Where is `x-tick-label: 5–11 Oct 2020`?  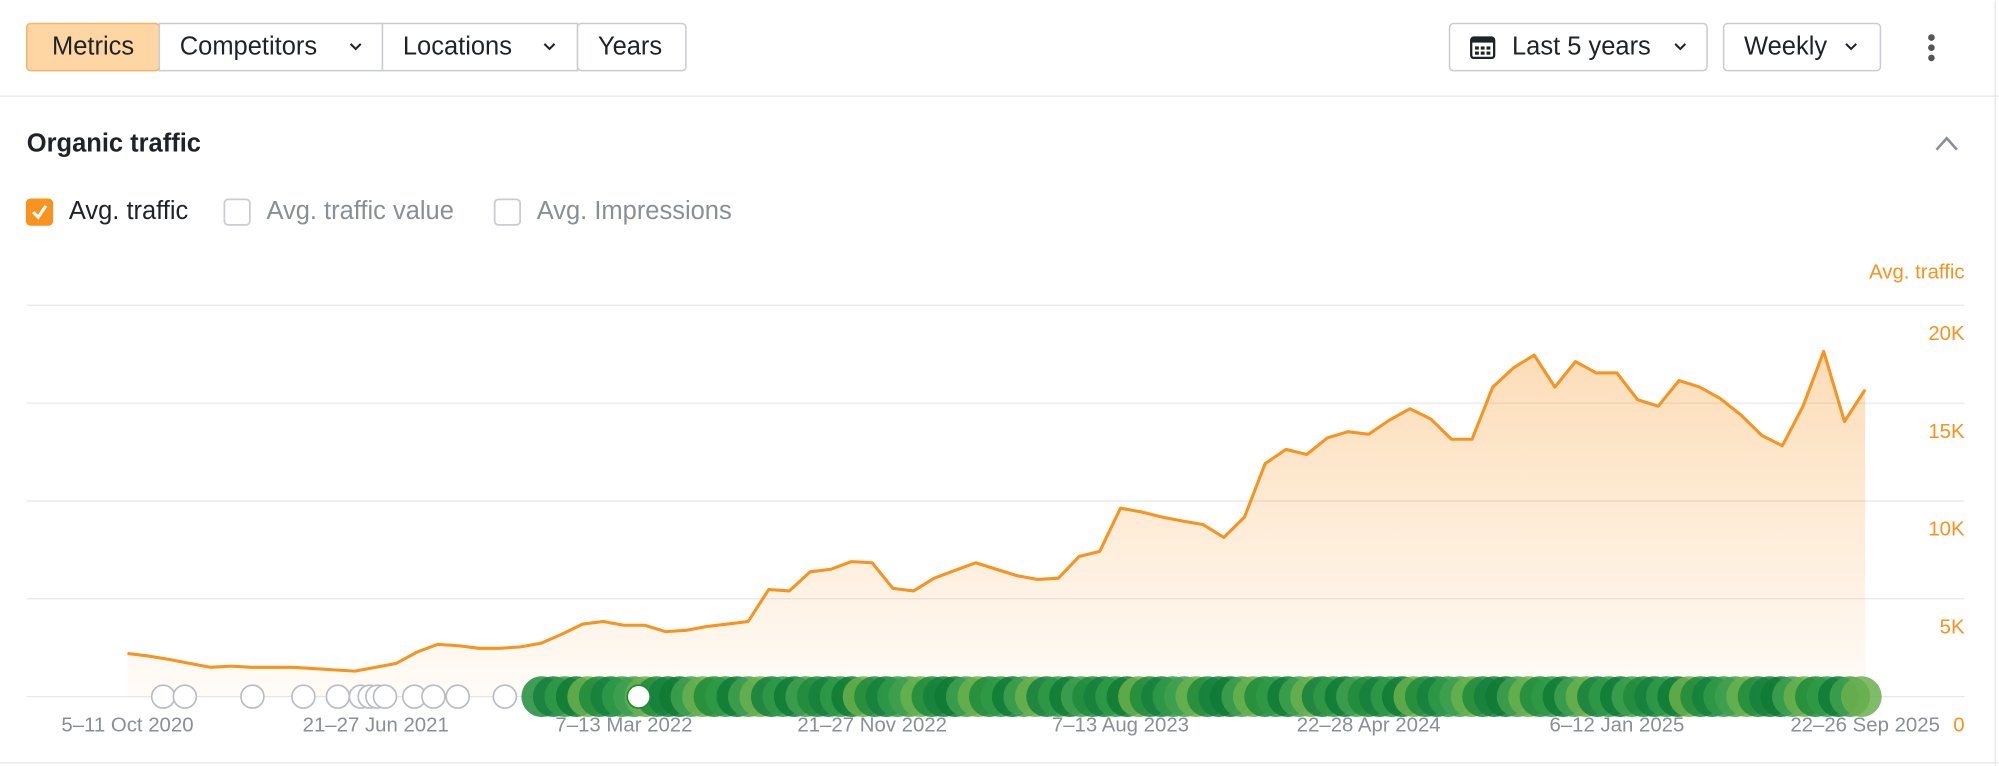
x-tick-label: 5–11 Oct 2020 is located at coordinates (127, 725).